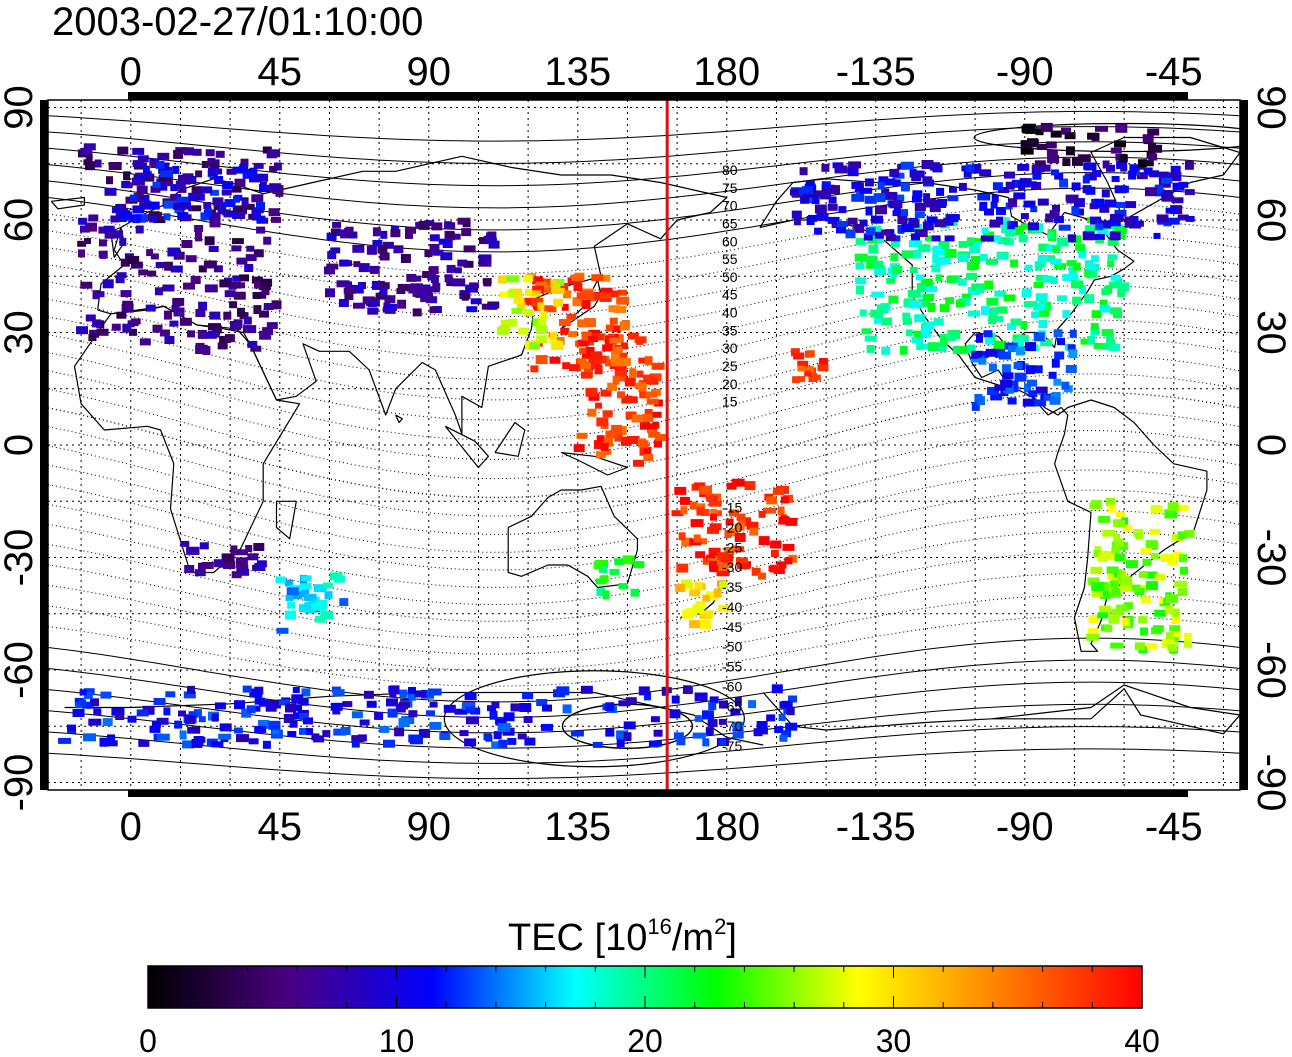 The width and height of the screenshot is (1292, 1057). I want to click on left-lat-tick-label: -90, so click(20, 783).